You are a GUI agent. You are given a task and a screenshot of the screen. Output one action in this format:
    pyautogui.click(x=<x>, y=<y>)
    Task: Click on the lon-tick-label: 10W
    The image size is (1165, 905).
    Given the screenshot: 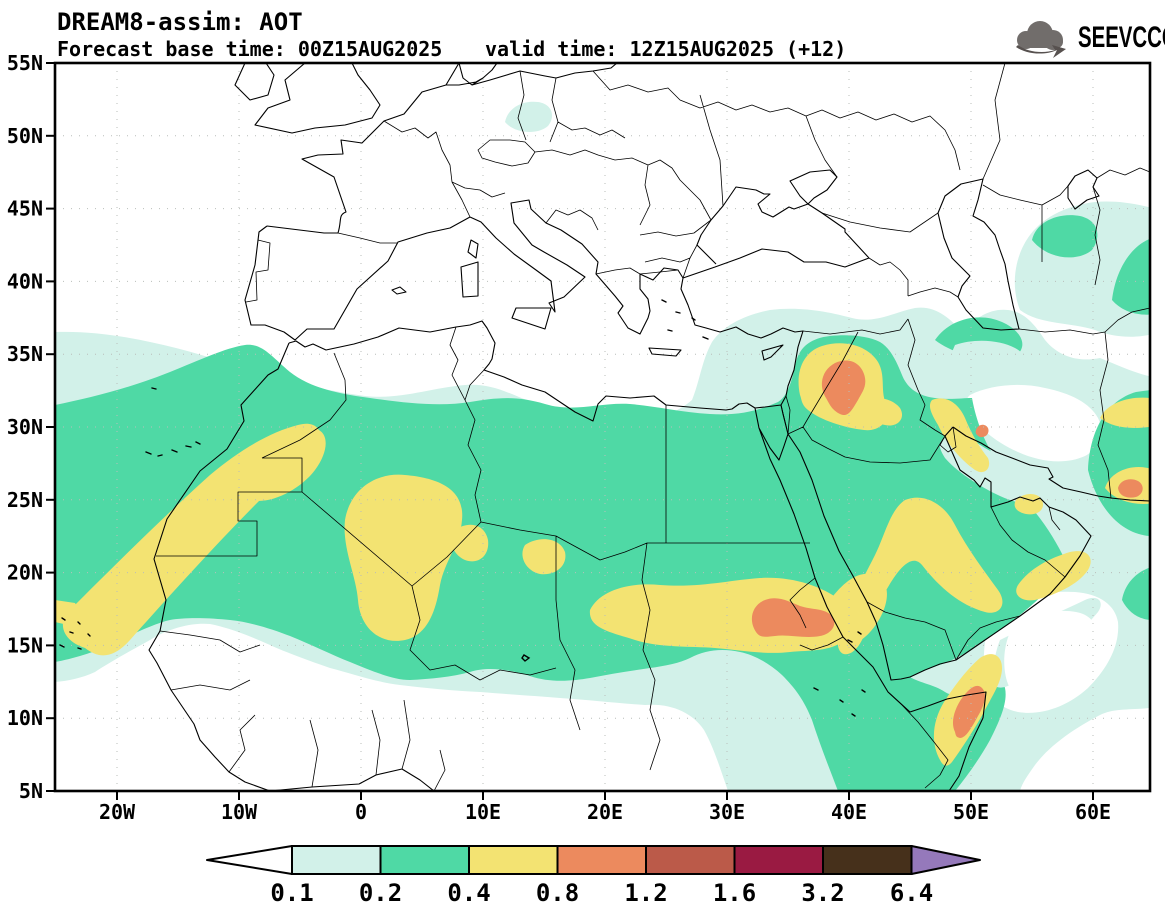 What is the action you would take?
    pyautogui.click(x=239, y=812)
    